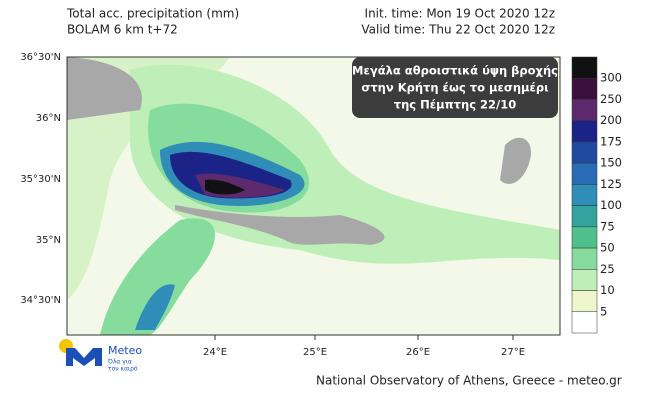  I want to click on lat-label: 36°30'N, so click(40, 57).